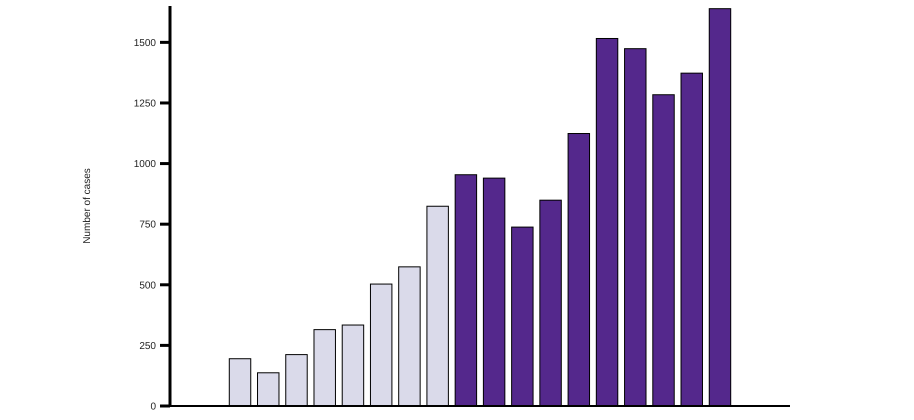 This screenshot has height=420, width=914. I want to click on y-tick-label: 250, so click(147, 346).